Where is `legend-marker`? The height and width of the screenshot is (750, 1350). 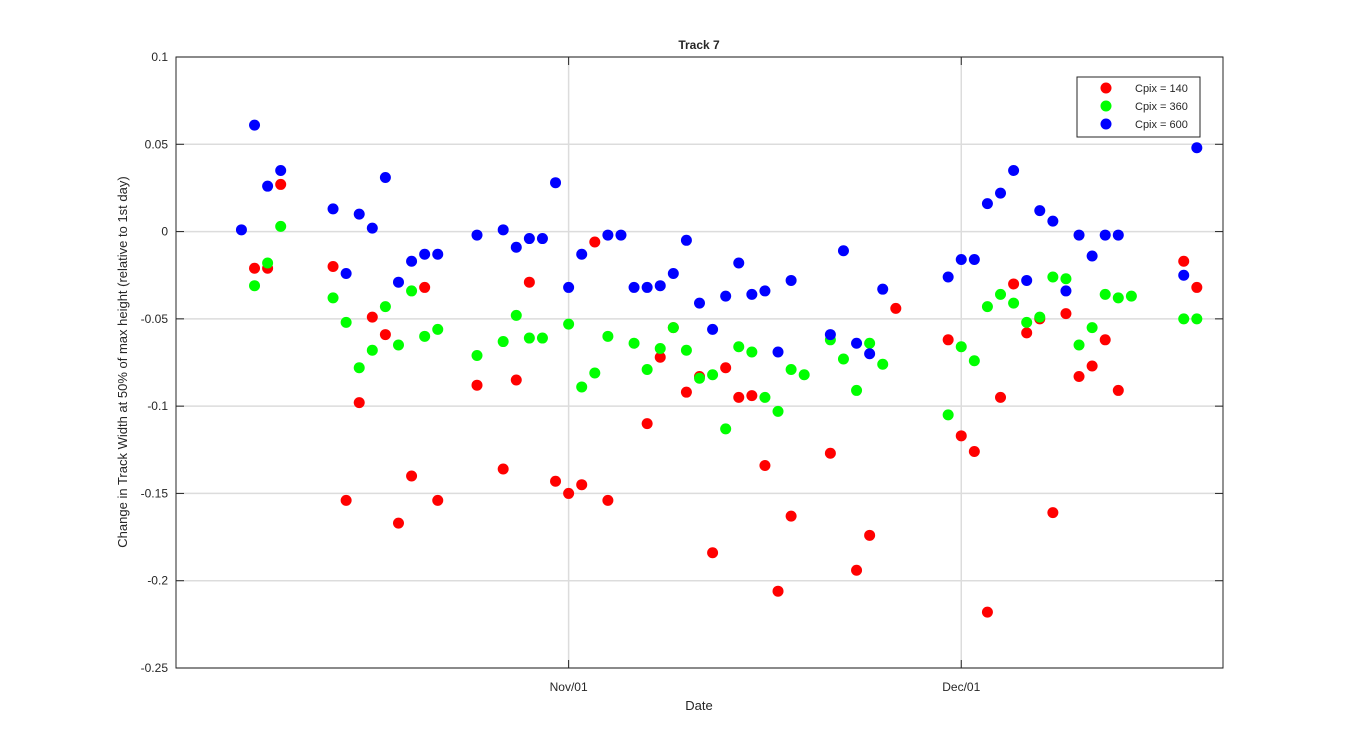
legend-marker is located at coordinates (1106, 106).